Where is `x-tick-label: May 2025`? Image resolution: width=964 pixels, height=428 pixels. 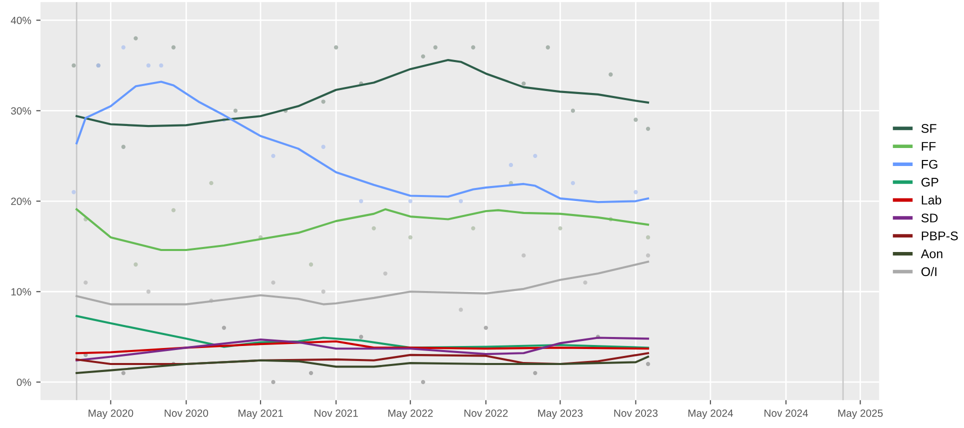
x-tick-label: May 2025 is located at coordinates (860, 414).